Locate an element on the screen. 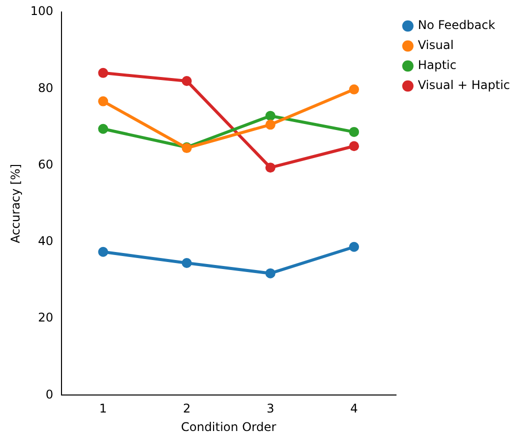 The image size is (520, 437). x-tick-label: 3 is located at coordinates (270, 409).